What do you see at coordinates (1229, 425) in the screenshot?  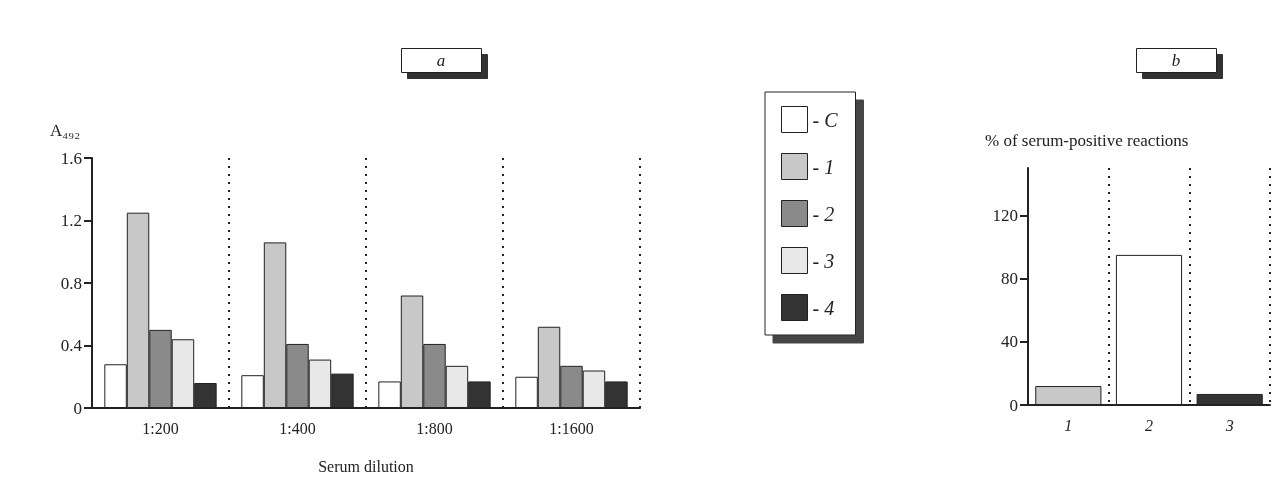 I see `x-tick-label: 3` at bounding box center [1229, 425].